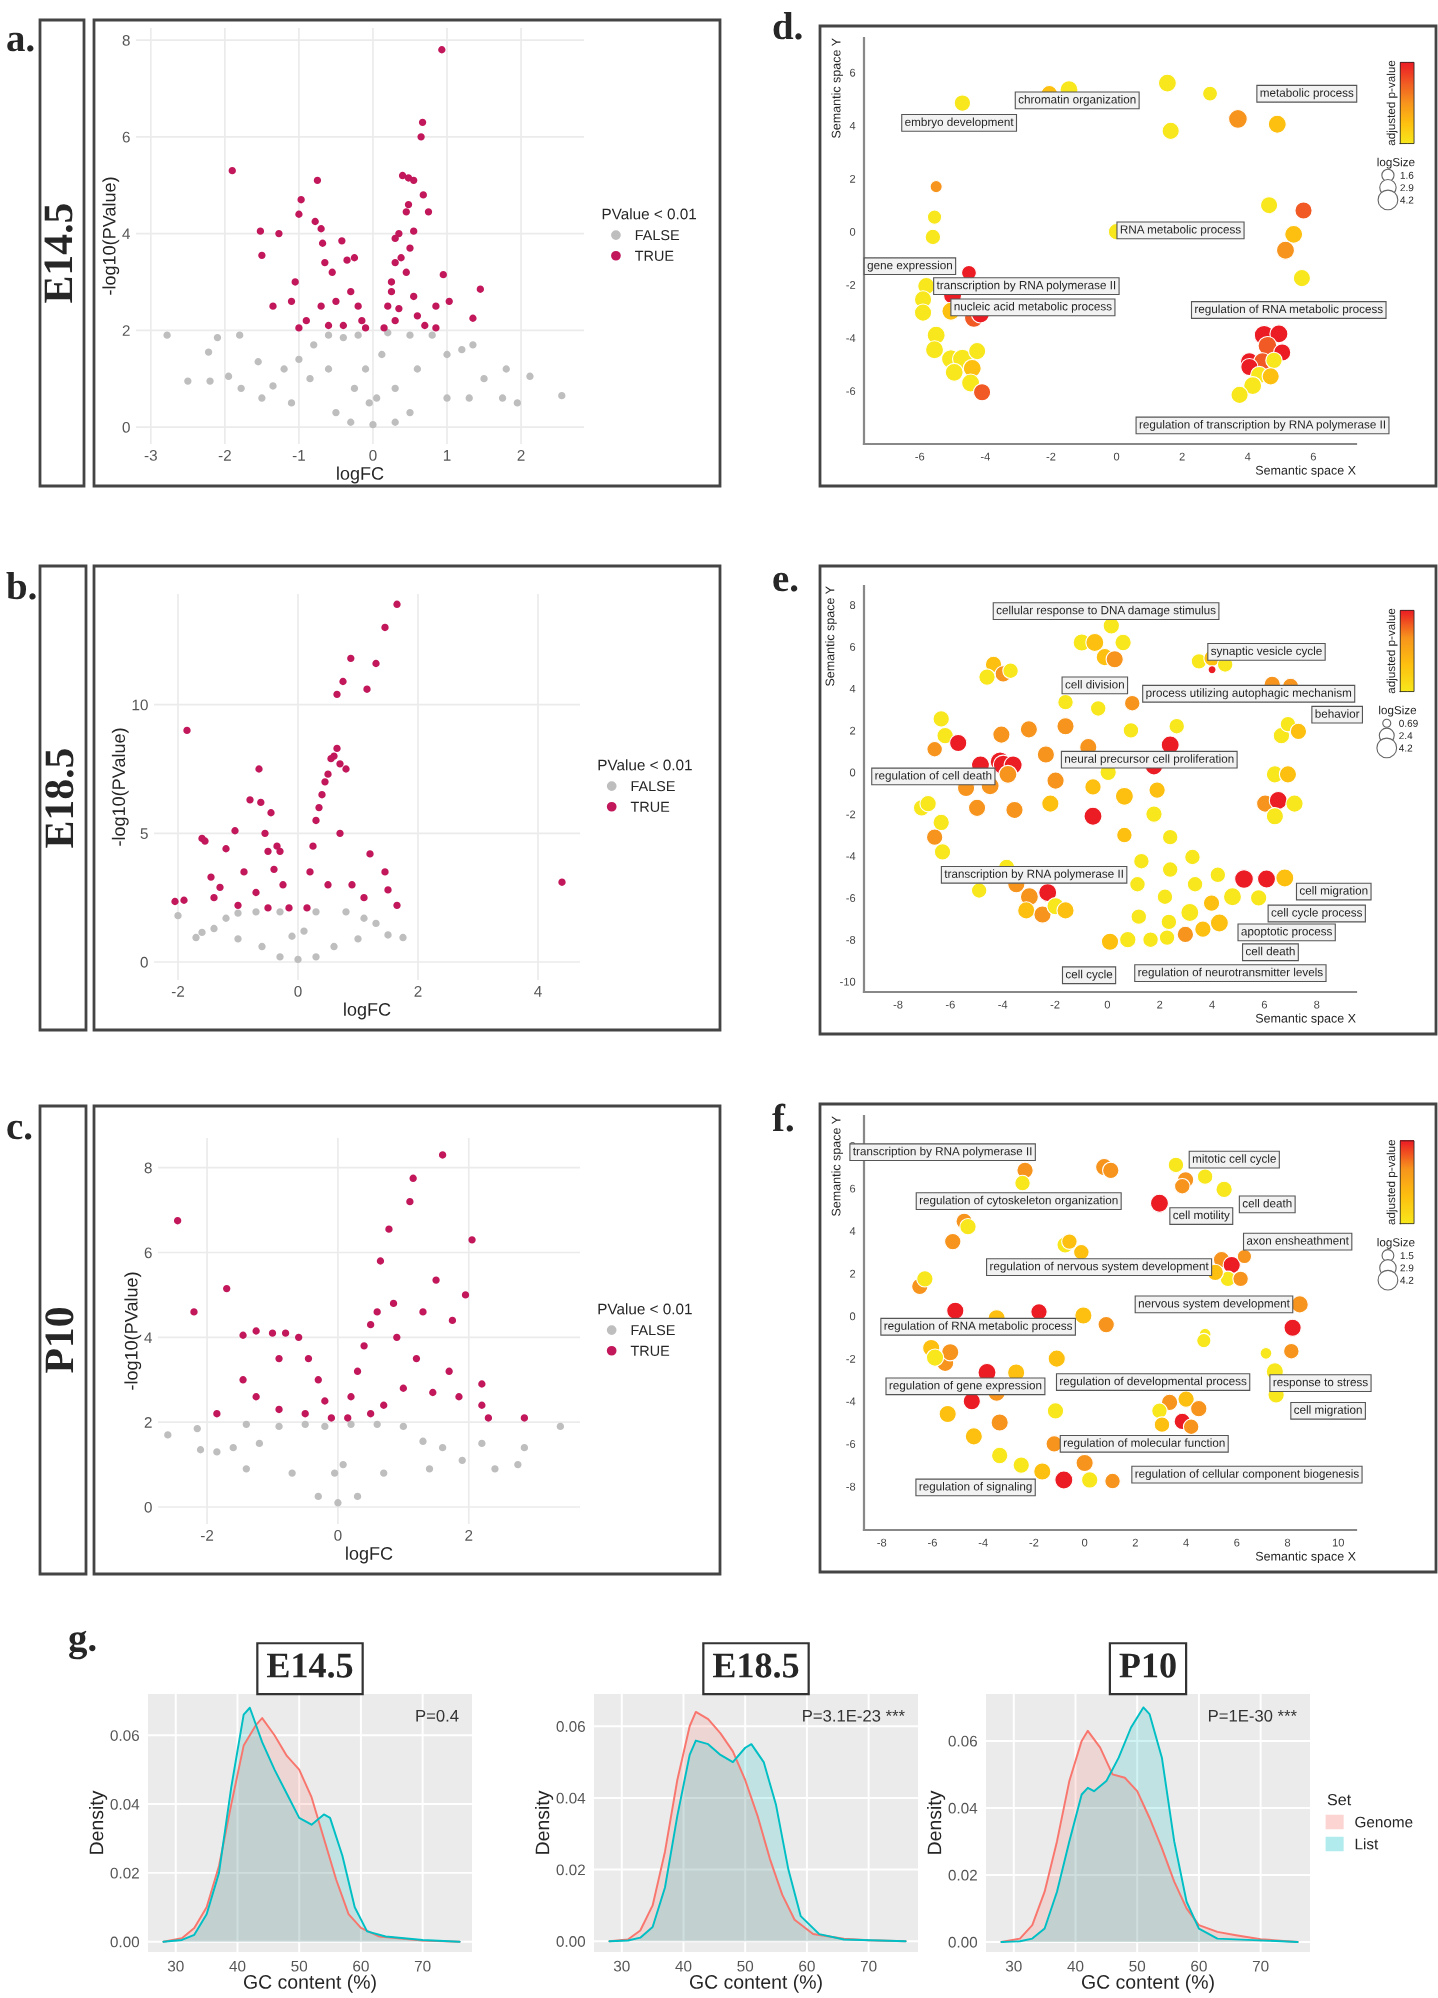 This screenshot has width=1438, height=1998. I want to click on y-axis-title: Density, so click(544, 1822).